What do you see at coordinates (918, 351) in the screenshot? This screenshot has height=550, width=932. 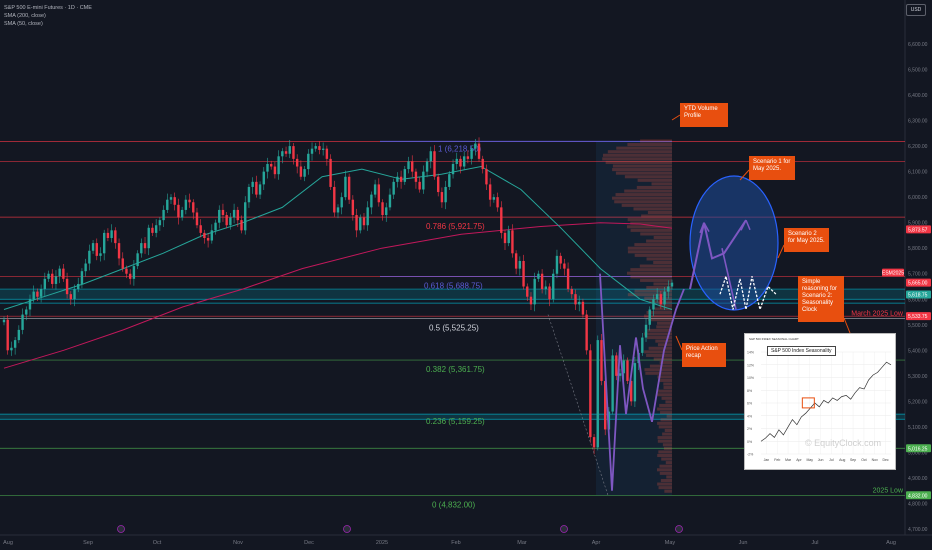 I see `y-tick-label: 5,400.00` at bounding box center [918, 351].